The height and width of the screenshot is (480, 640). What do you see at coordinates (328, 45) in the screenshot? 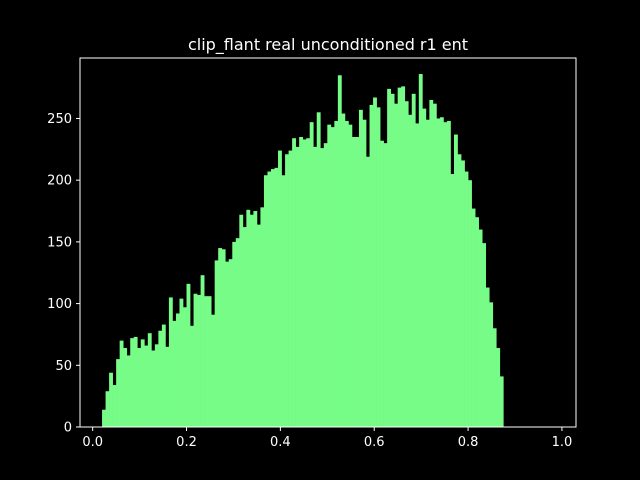
I see `chart-title: clip_flant real unconditioned r1 ent` at bounding box center [328, 45].